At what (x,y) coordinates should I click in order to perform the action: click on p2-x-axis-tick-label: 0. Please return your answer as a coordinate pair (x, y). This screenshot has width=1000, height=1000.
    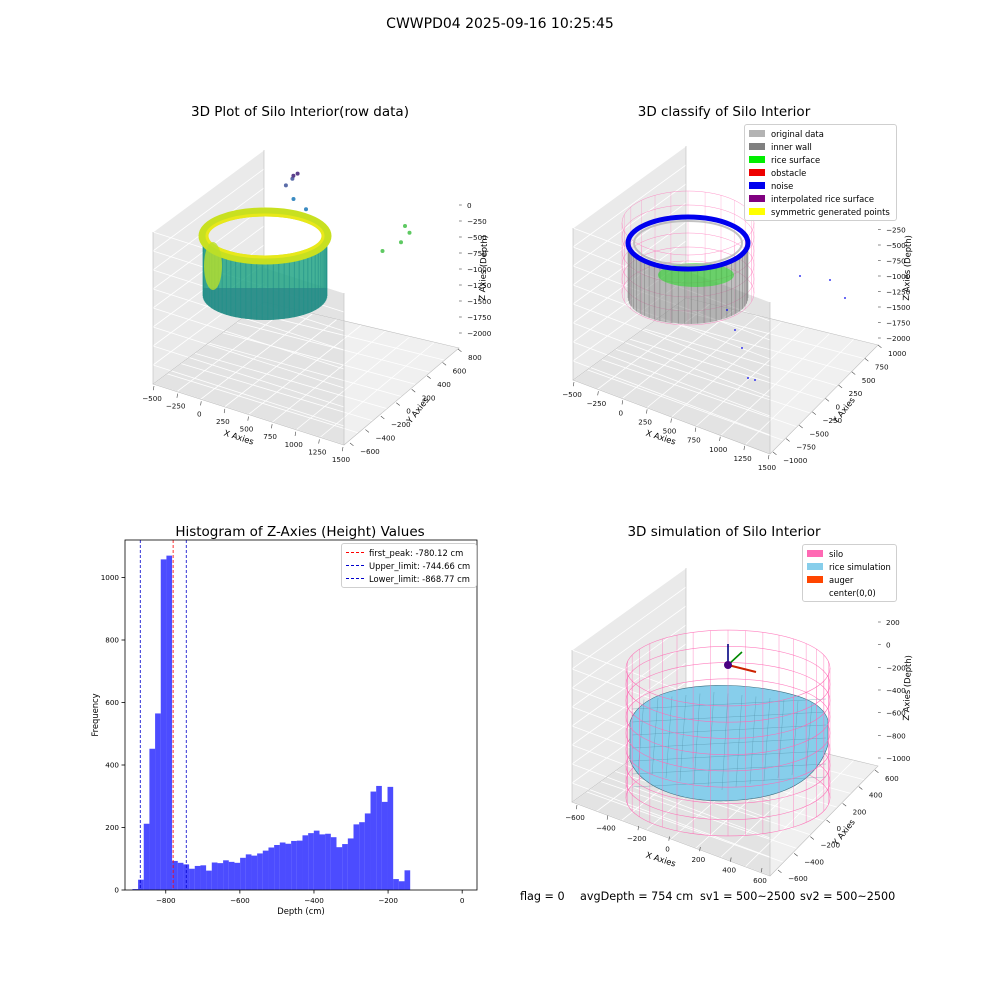
    Looking at the image, I should click on (620, 412).